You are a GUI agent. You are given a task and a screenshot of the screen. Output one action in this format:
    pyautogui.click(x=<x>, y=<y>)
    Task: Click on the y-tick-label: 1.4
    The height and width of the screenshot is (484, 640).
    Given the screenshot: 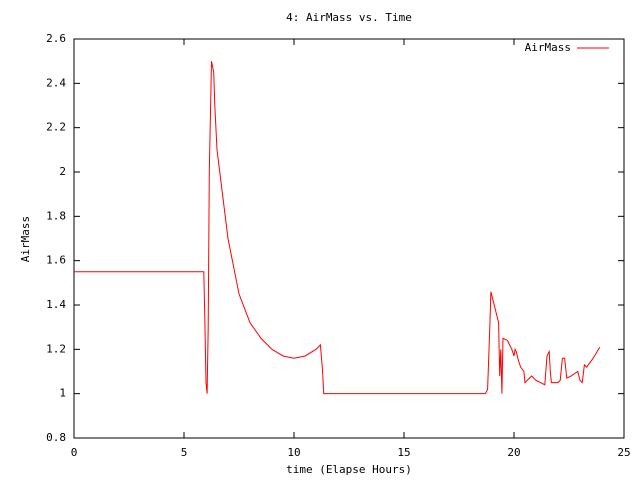 What is the action you would take?
    pyautogui.click(x=56, y=304)
    